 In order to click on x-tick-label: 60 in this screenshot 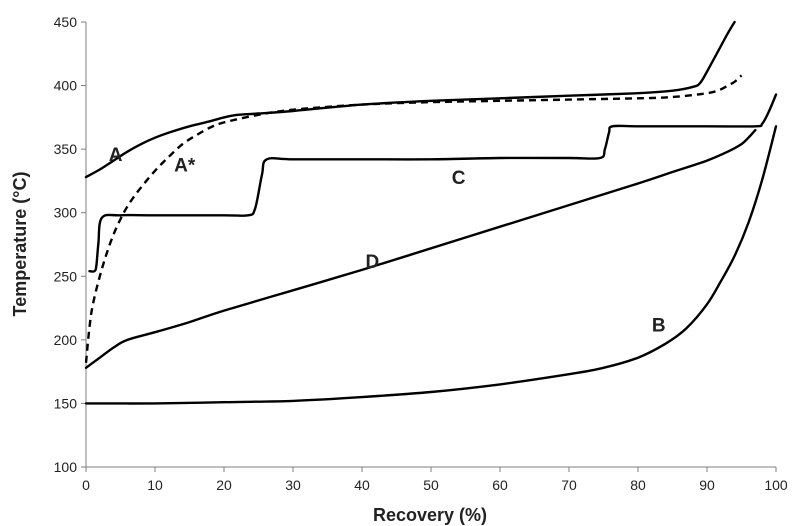, I will do `click(500, 485)`.